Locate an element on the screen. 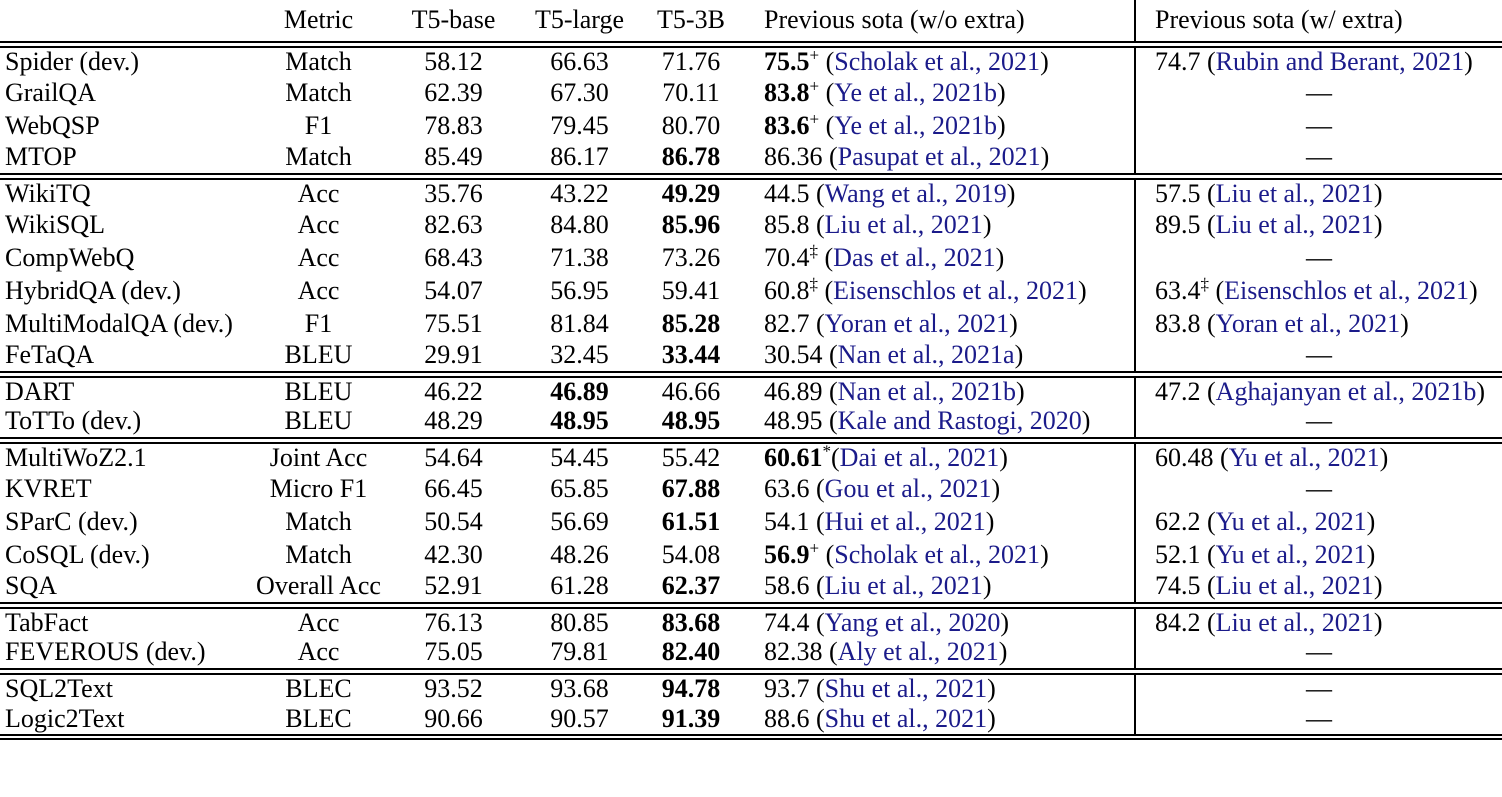  sota-wo-extra-cell: 85.8 (Liu et al., 2021) is located at coordinates (940, 225).